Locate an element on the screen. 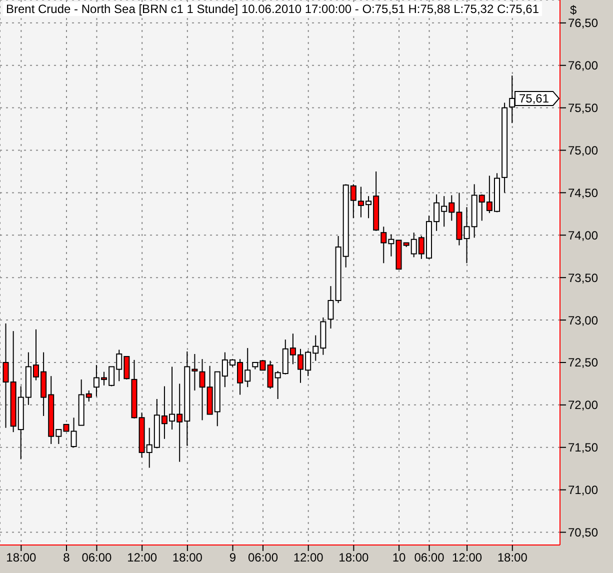  y-tick-label: 76,50 is located at coordinates (583, 23).